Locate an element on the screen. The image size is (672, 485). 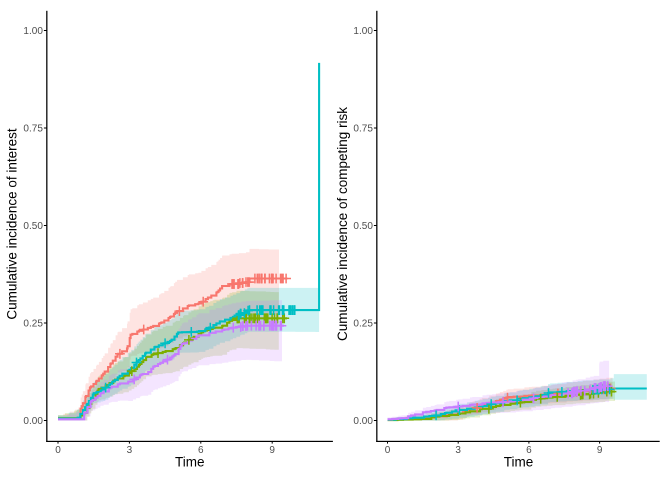
svg-text:Cumulative incidence of compet: Cumulative incidence of competing risk is located at coordinates (342, 224).